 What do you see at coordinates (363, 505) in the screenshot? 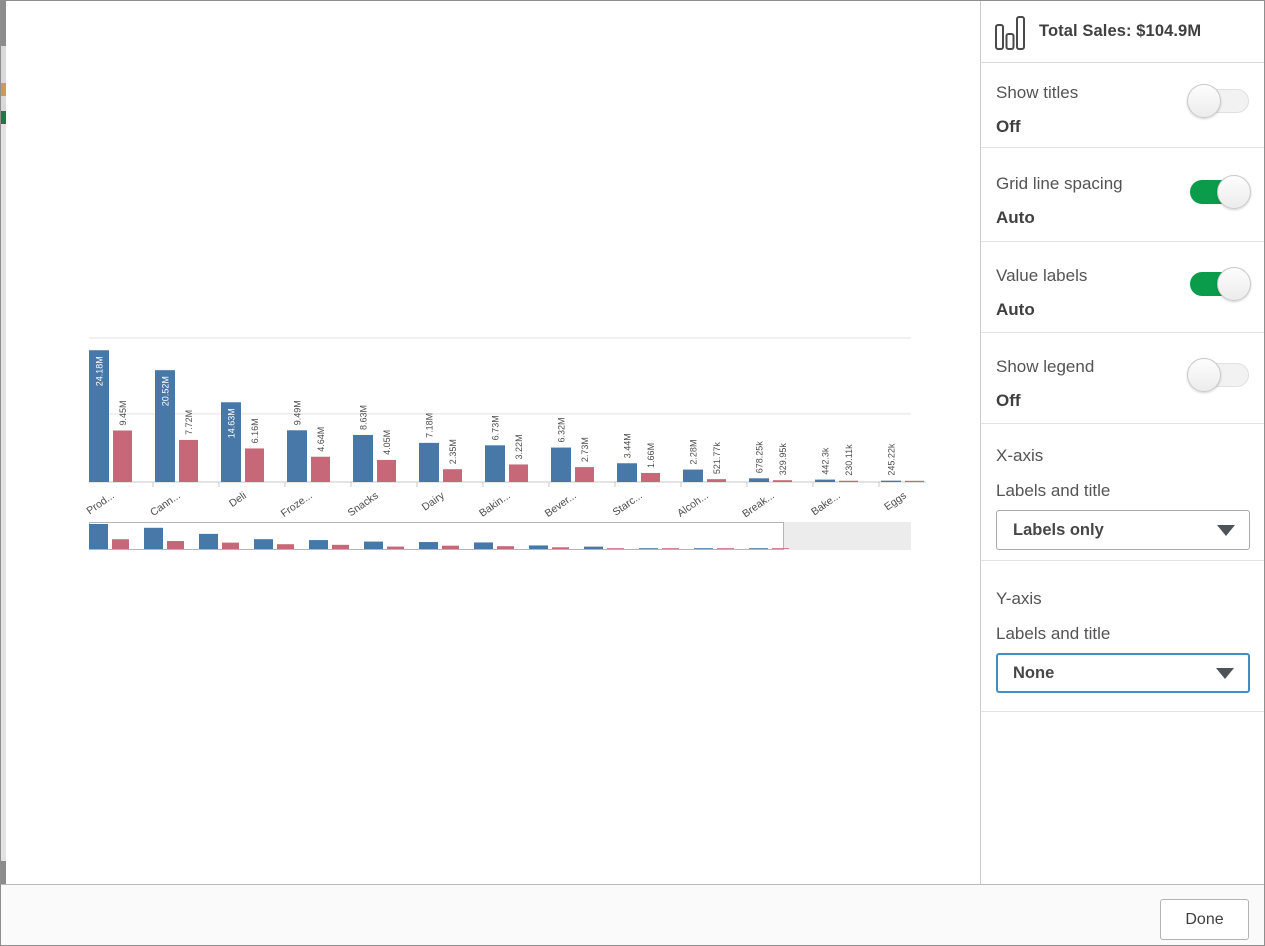
I see `x-axis-label: Snacks` at bounding box center [363, 505].